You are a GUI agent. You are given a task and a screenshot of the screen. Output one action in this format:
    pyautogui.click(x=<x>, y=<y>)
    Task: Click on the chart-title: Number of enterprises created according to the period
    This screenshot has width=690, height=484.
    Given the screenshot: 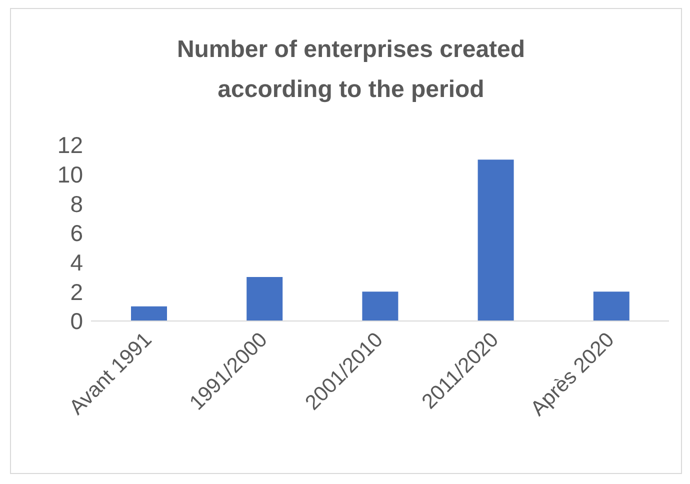 What is the action you would take?
    pyautogui.click(x=351, y=70)
    